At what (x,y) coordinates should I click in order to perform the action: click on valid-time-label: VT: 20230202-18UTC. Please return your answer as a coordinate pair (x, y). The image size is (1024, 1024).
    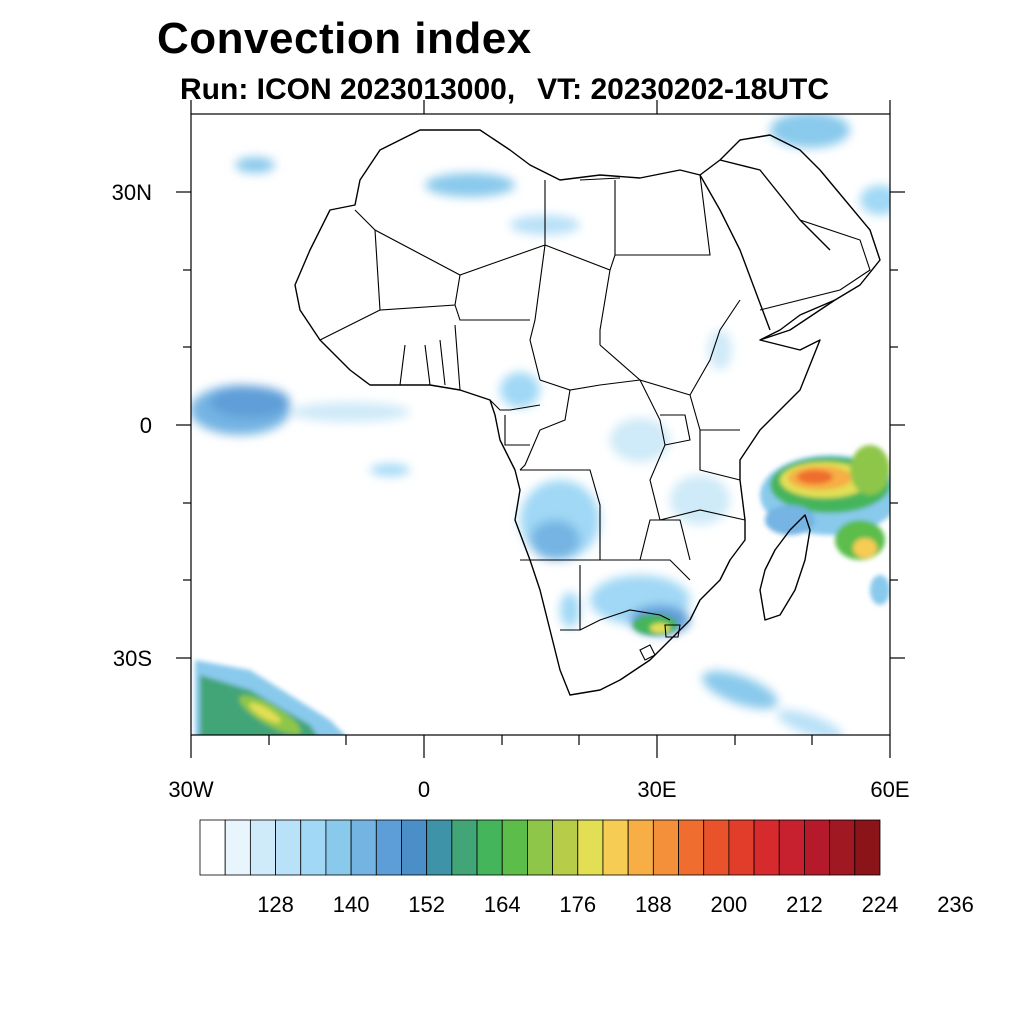
    Looking at the image, I should click on (683, 89).